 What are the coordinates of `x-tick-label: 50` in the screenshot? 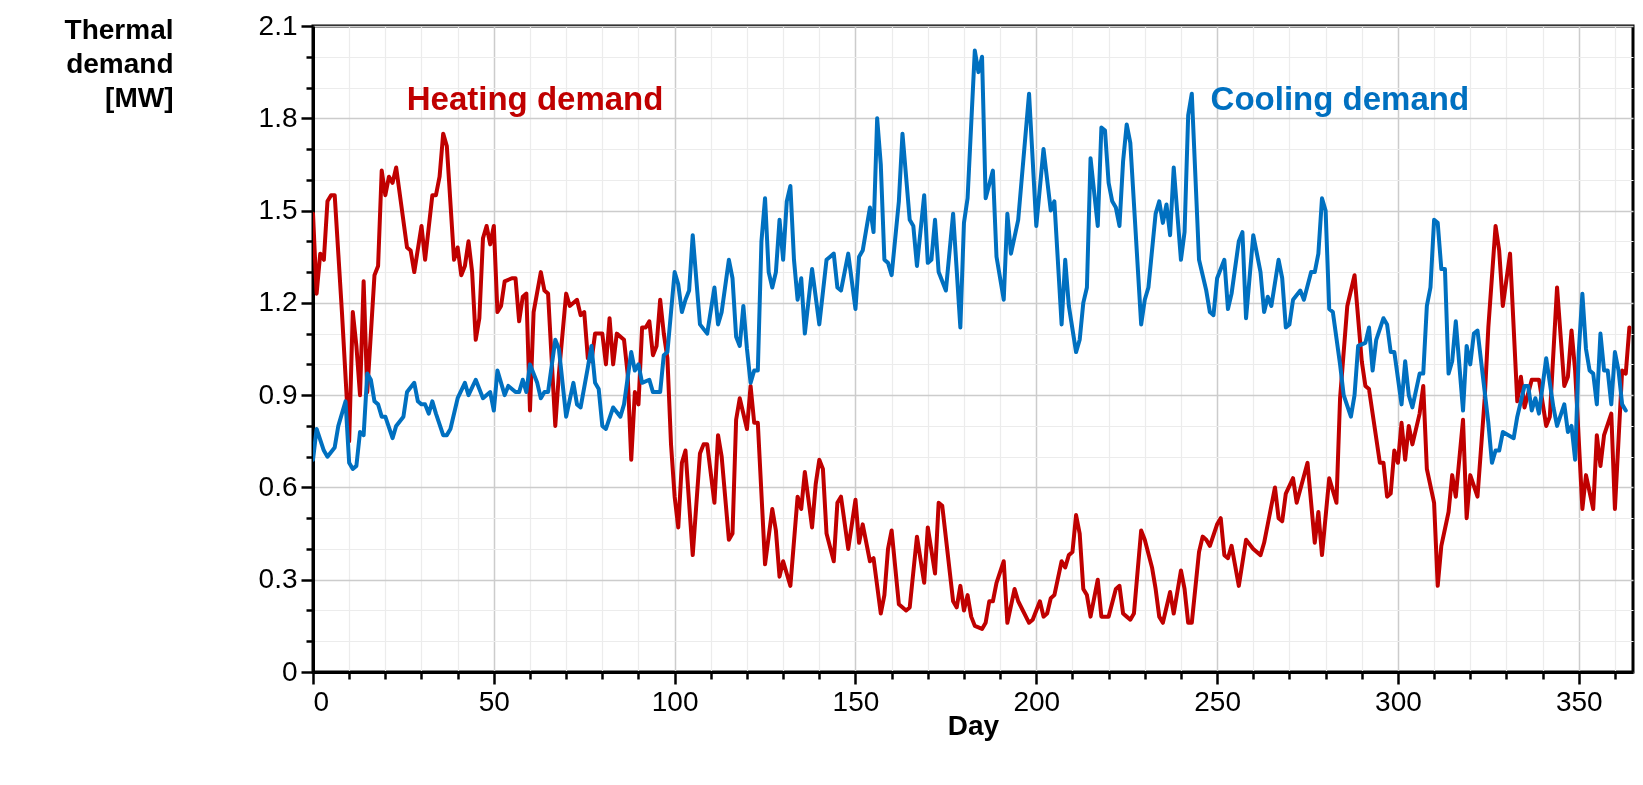 It's located at (494, 701).